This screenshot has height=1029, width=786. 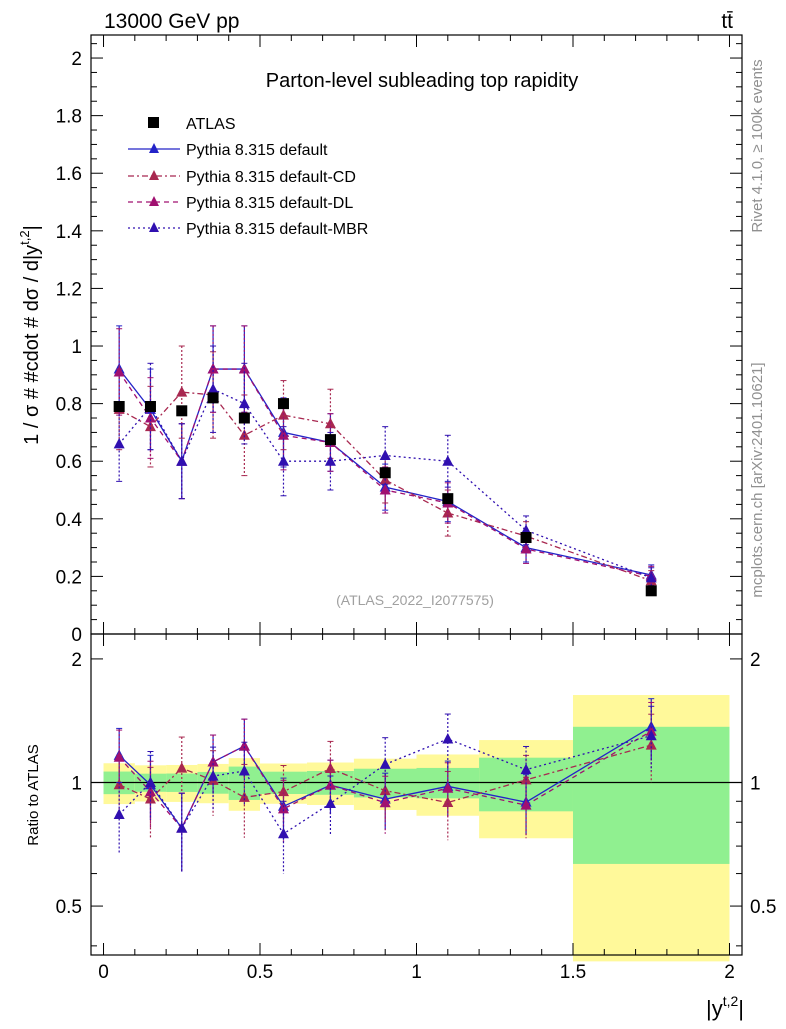 I want to click on legend-marker-dl, so click(x=154, y=201).